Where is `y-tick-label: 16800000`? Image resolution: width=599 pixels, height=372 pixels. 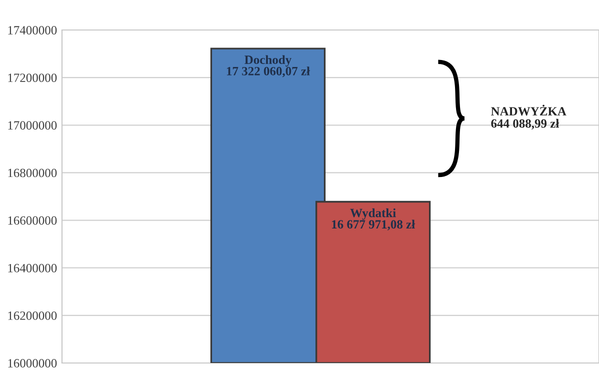 y-tick-label: 16800000 is located at coordinates (32, 173).